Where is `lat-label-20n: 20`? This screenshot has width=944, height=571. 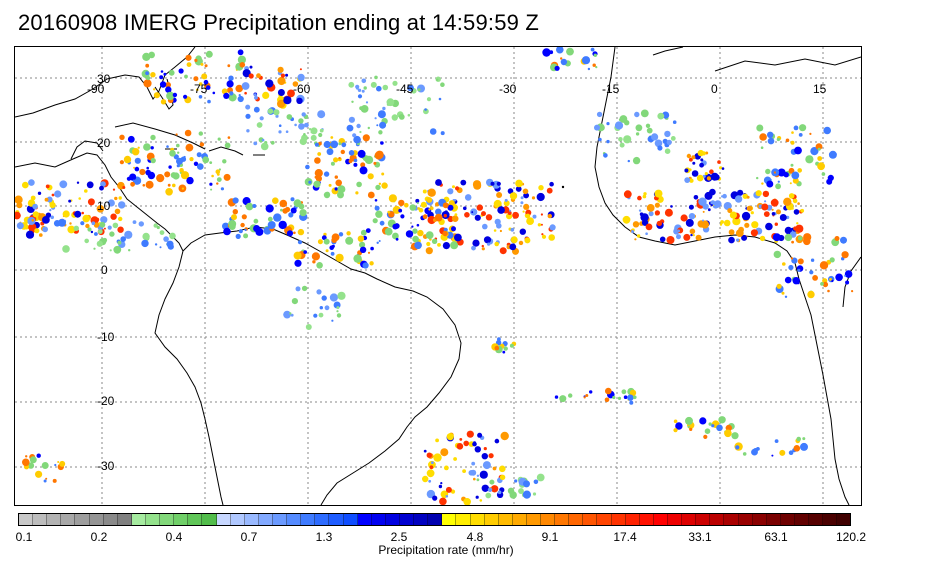 lat-label-20n: 20 is located at coordinates (104, 143).